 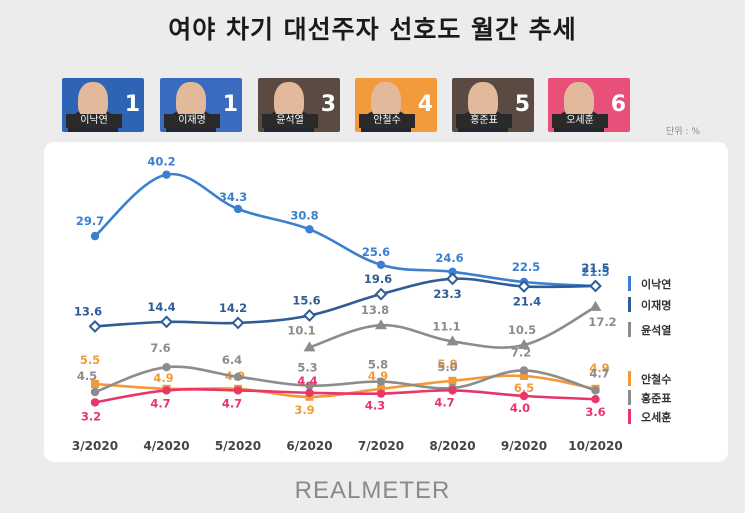 What do you see at coordinates (381, 446) in the screenshot?
I see `x-tick-label: 7/2020` at bounding box center [381, 446].